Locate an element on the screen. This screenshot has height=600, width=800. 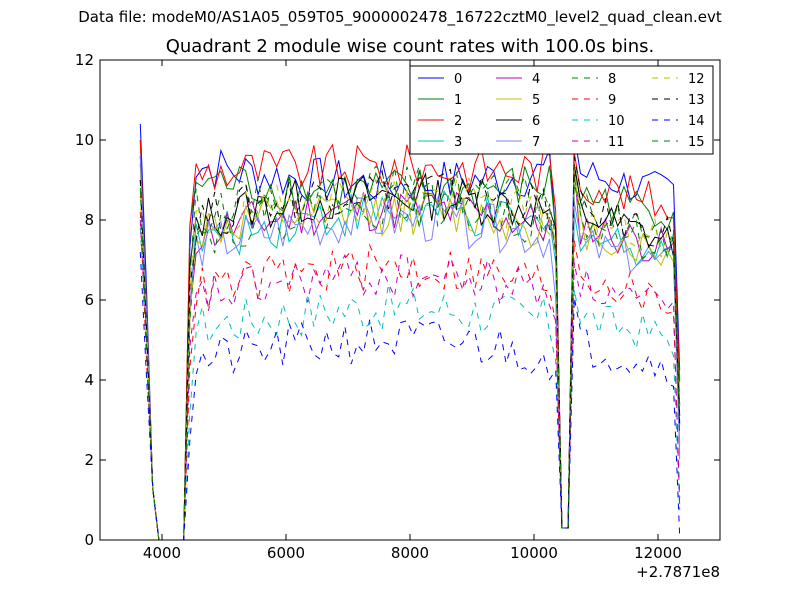
x-tick-label: 6000 is located at coordinates (286, 553).